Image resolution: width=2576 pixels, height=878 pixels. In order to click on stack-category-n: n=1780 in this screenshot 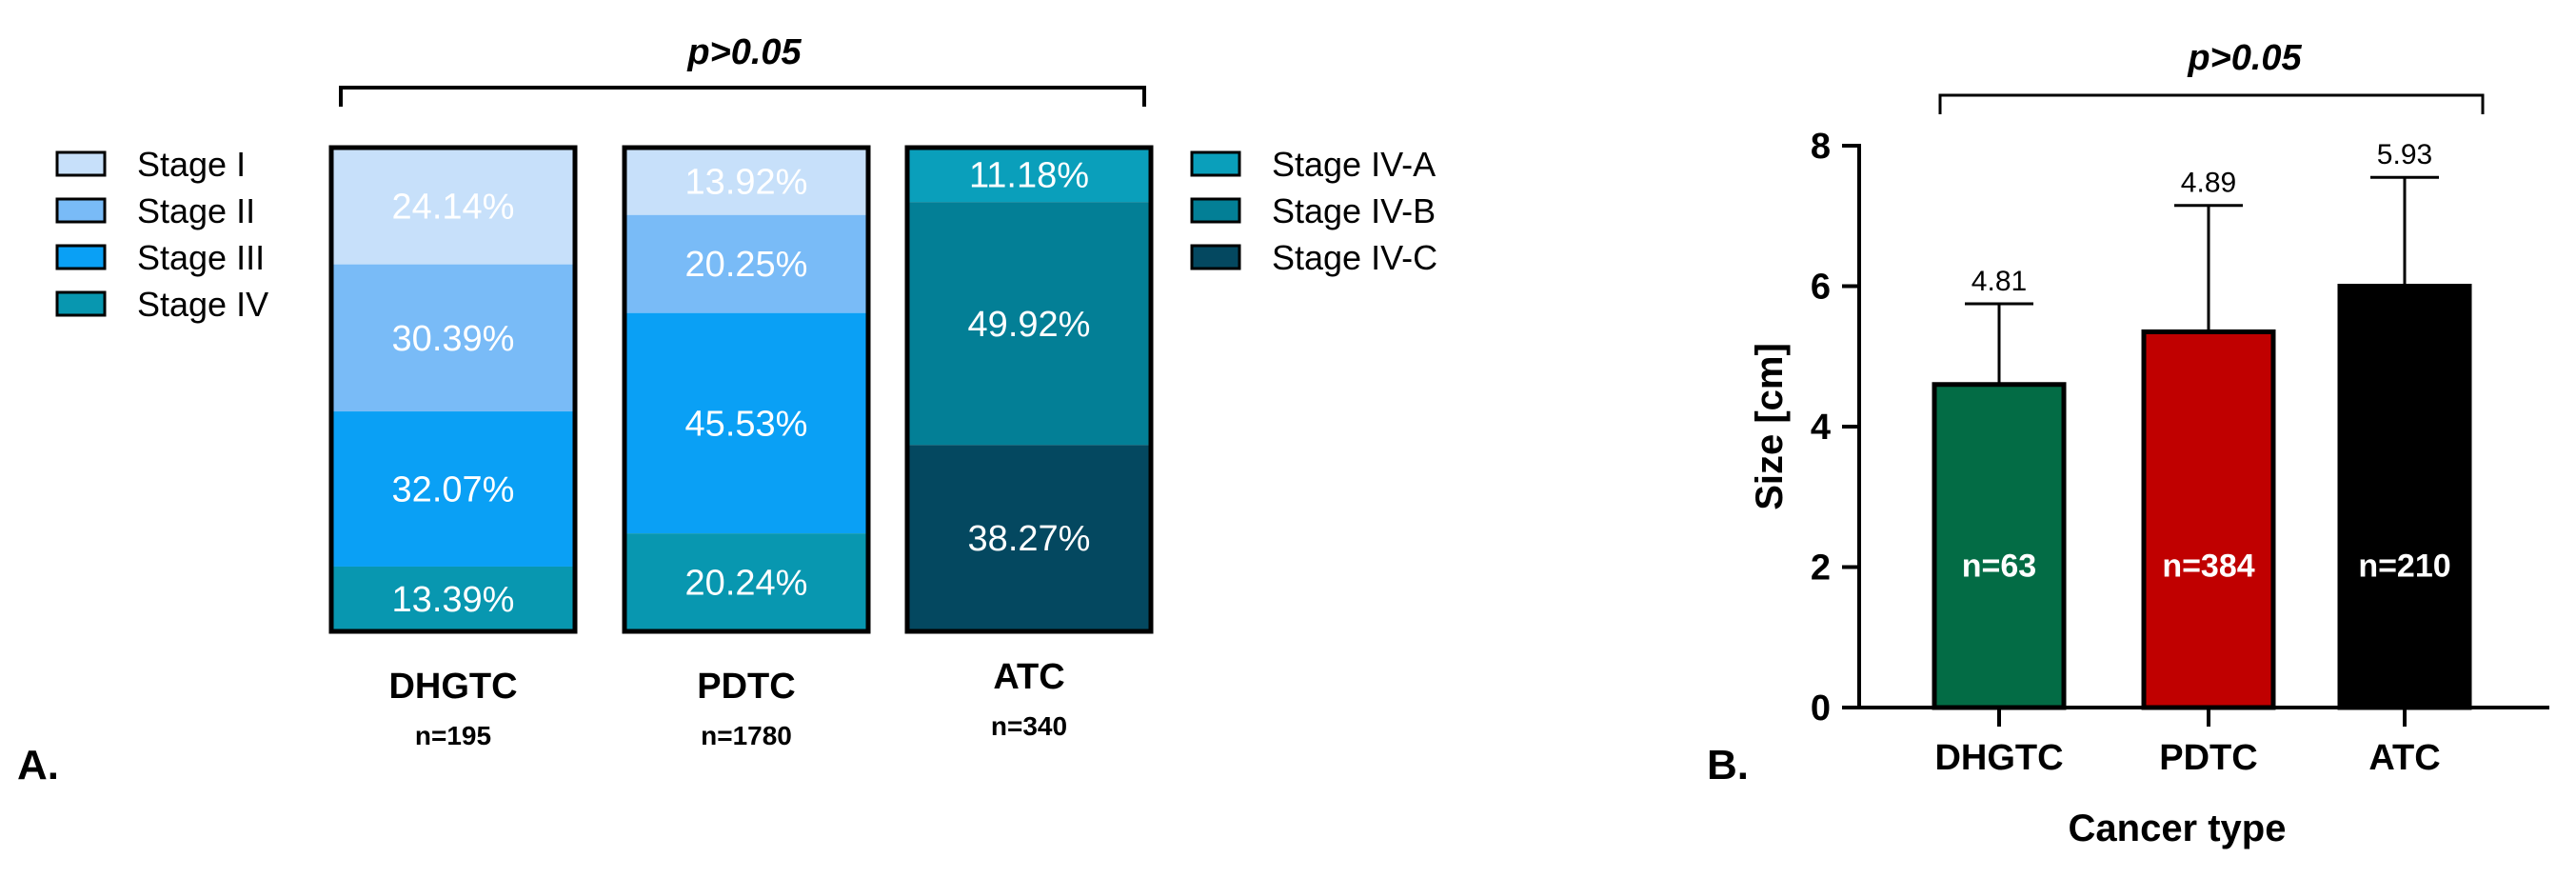, I will do `click(746, 735)`.